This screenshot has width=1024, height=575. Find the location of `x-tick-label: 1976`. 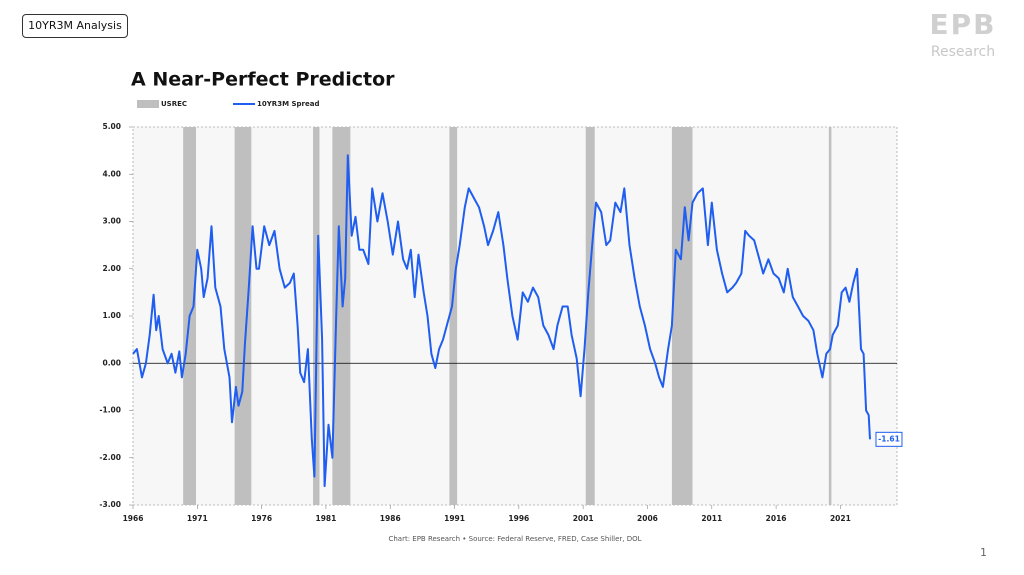

x-tick-label: 1976 is located at coordinates (261, 518).